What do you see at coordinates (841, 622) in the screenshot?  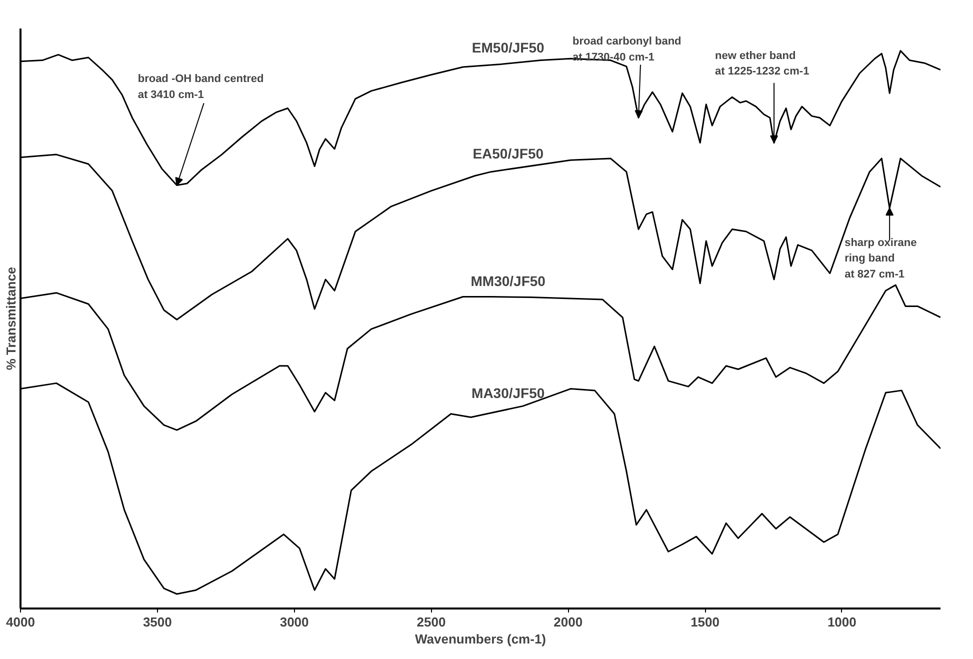 I see `x-tick-label: 1000` at bounding box center [841, 622].